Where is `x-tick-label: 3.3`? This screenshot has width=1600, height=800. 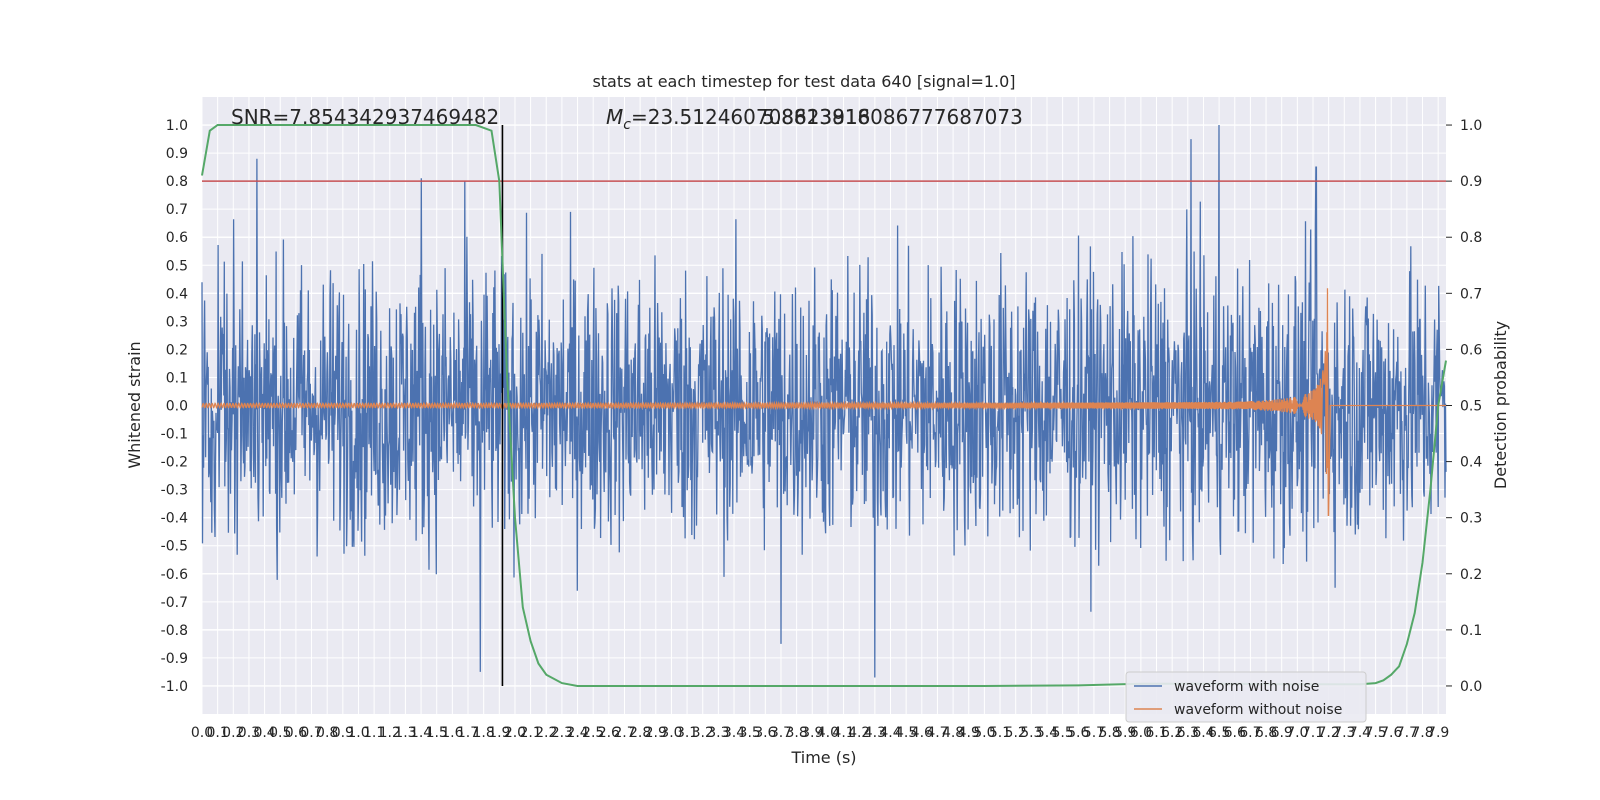
x-tick-label: 3.3 is located at coordinates (718, 733).